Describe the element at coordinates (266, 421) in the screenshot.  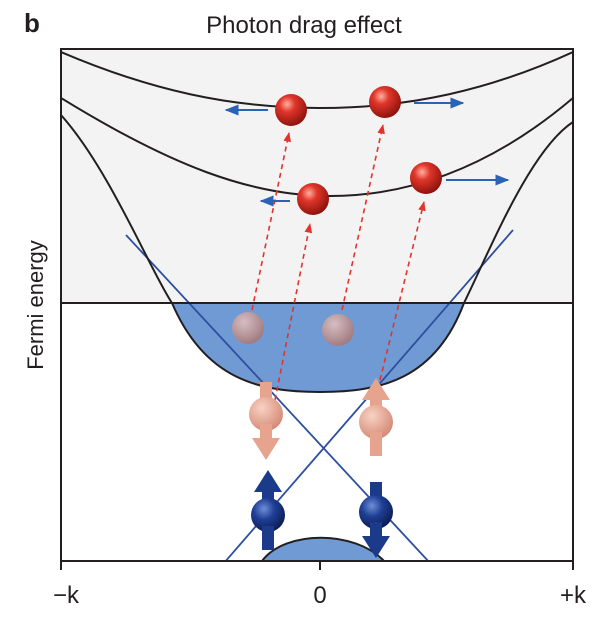
I see `spin-electron-light-left` at that location.